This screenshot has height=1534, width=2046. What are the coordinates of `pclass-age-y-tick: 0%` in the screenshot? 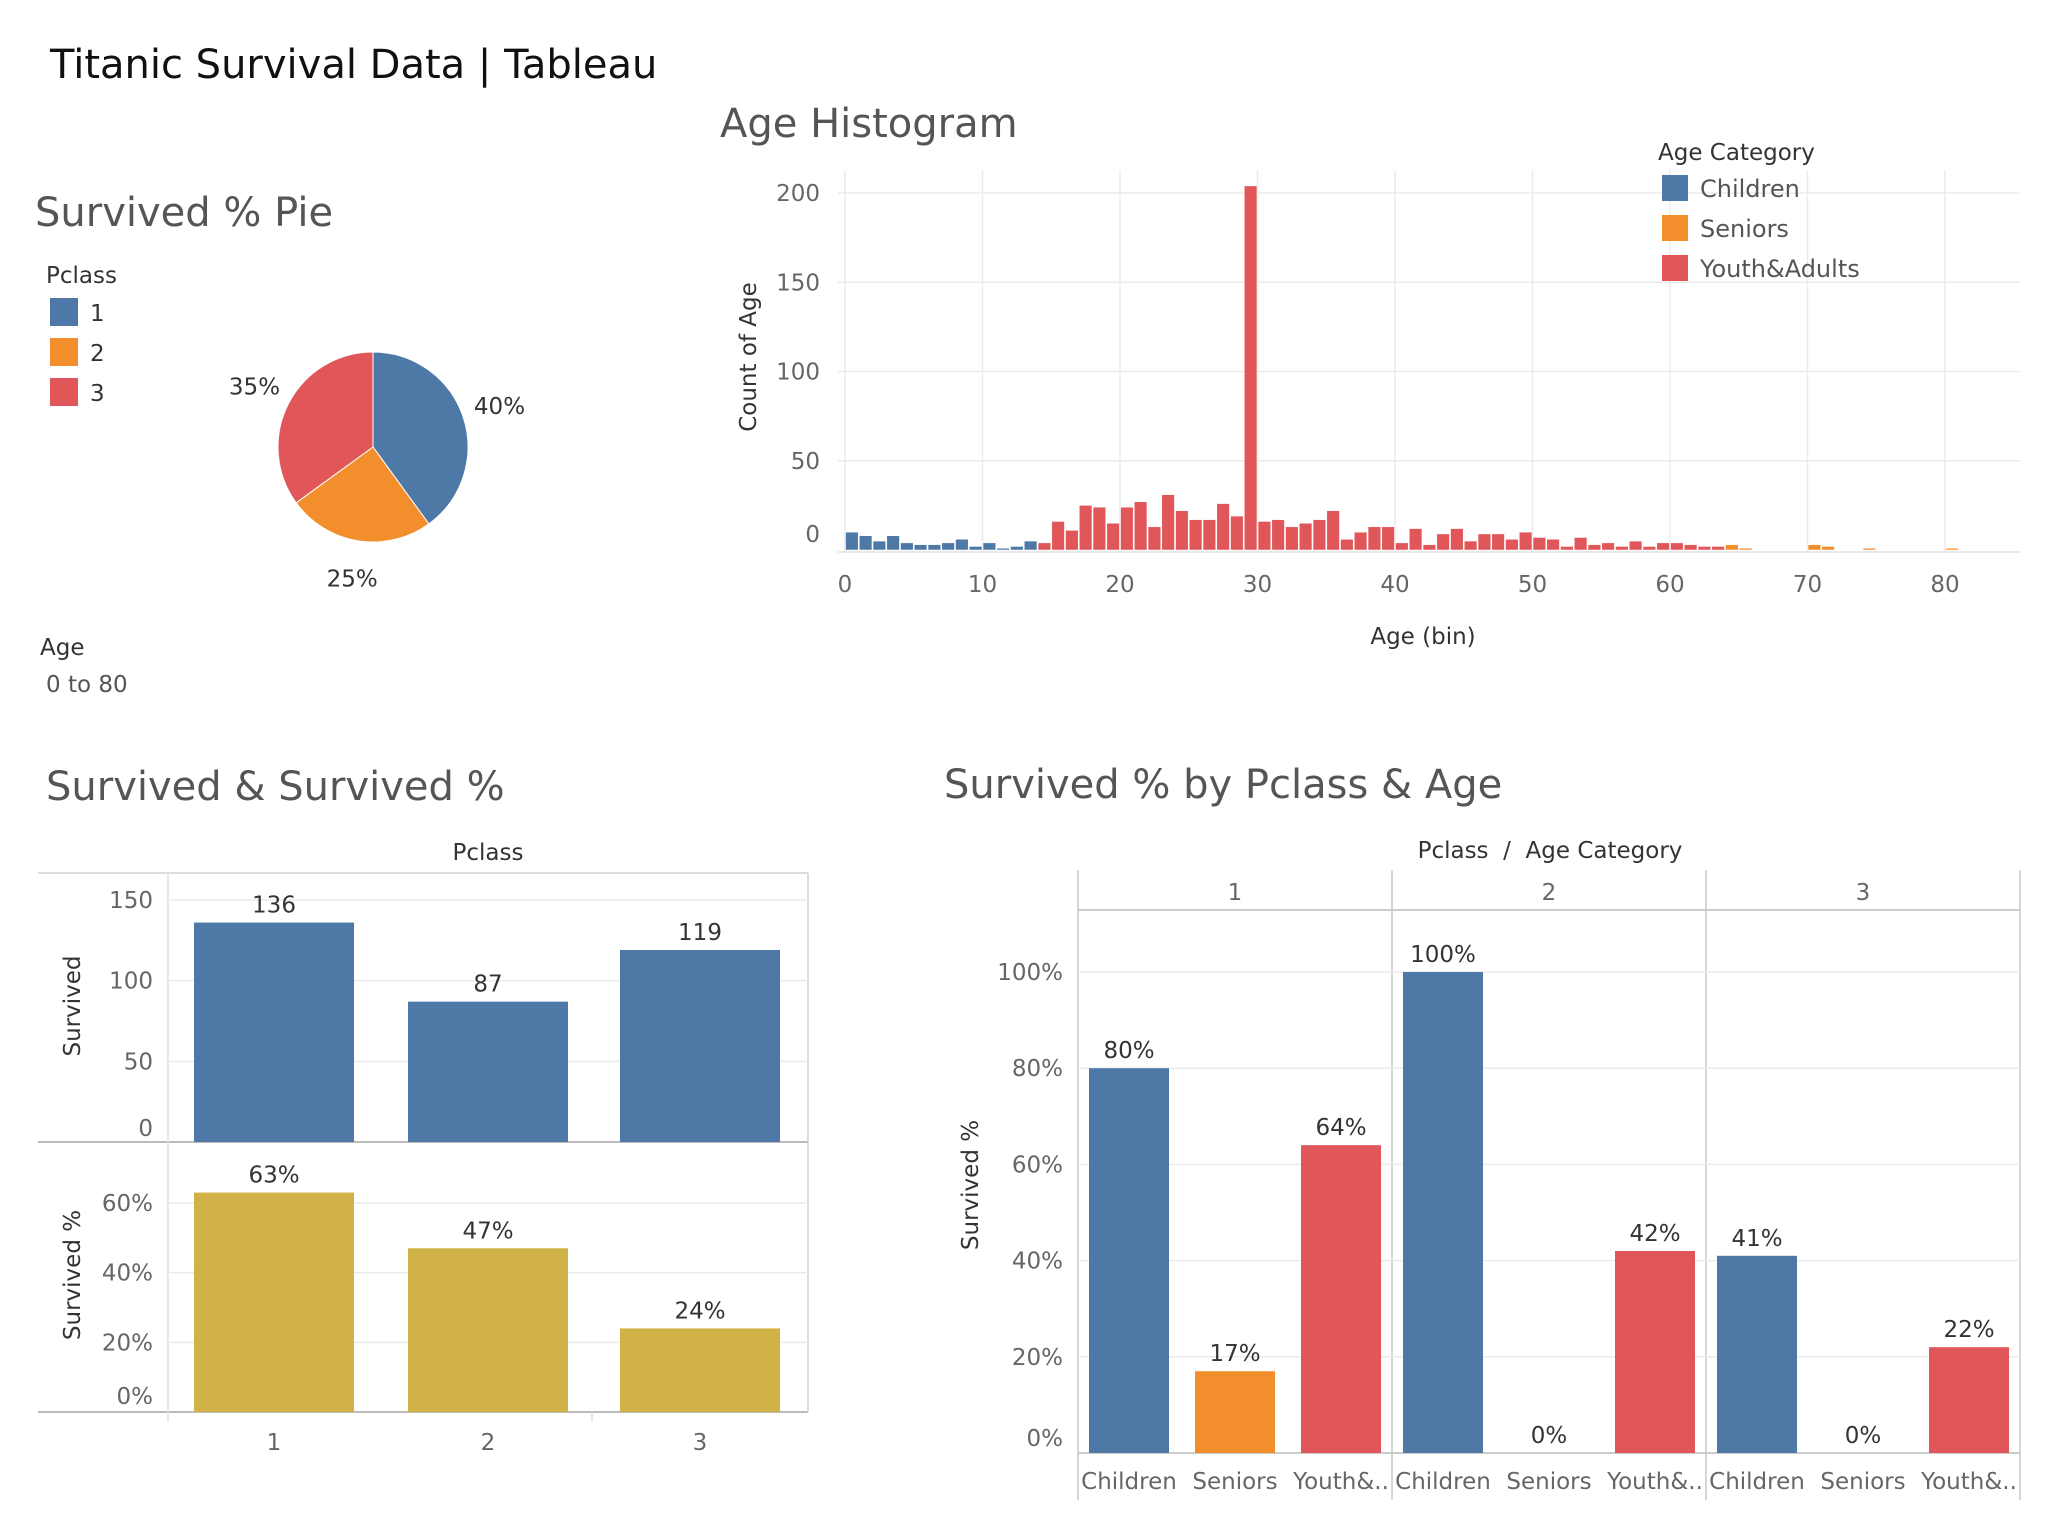 It's located at (1045, 1439).